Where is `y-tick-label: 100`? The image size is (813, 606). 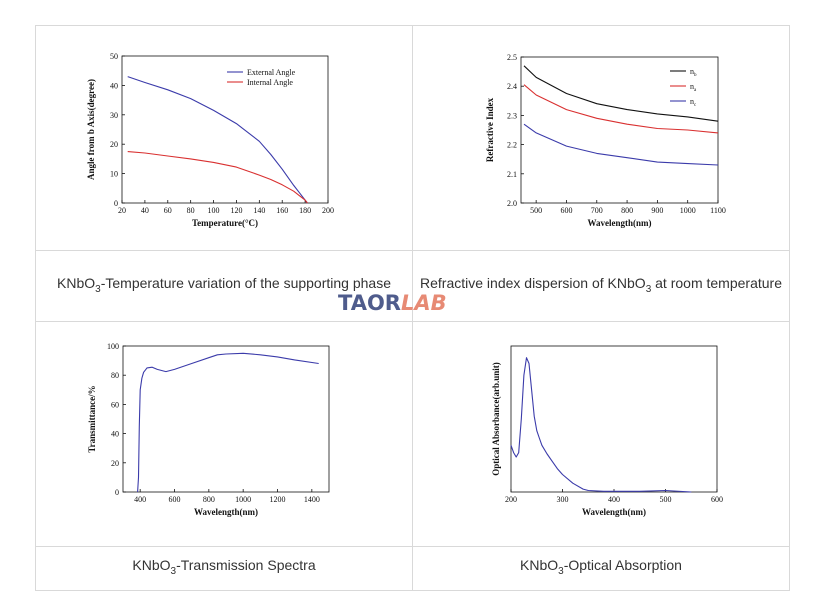 y-tick-label: 100 is located at coordinates (113, 346).